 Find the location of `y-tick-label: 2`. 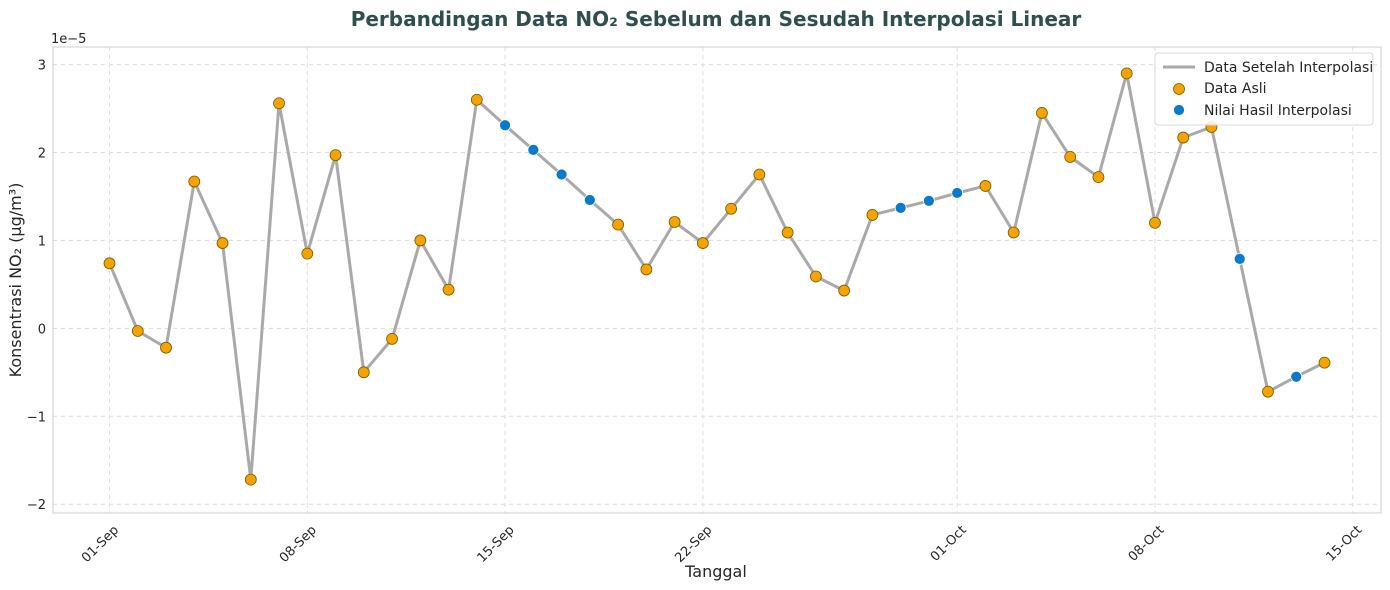

y-tick-label: 2 is located at coordinates (42, 154).